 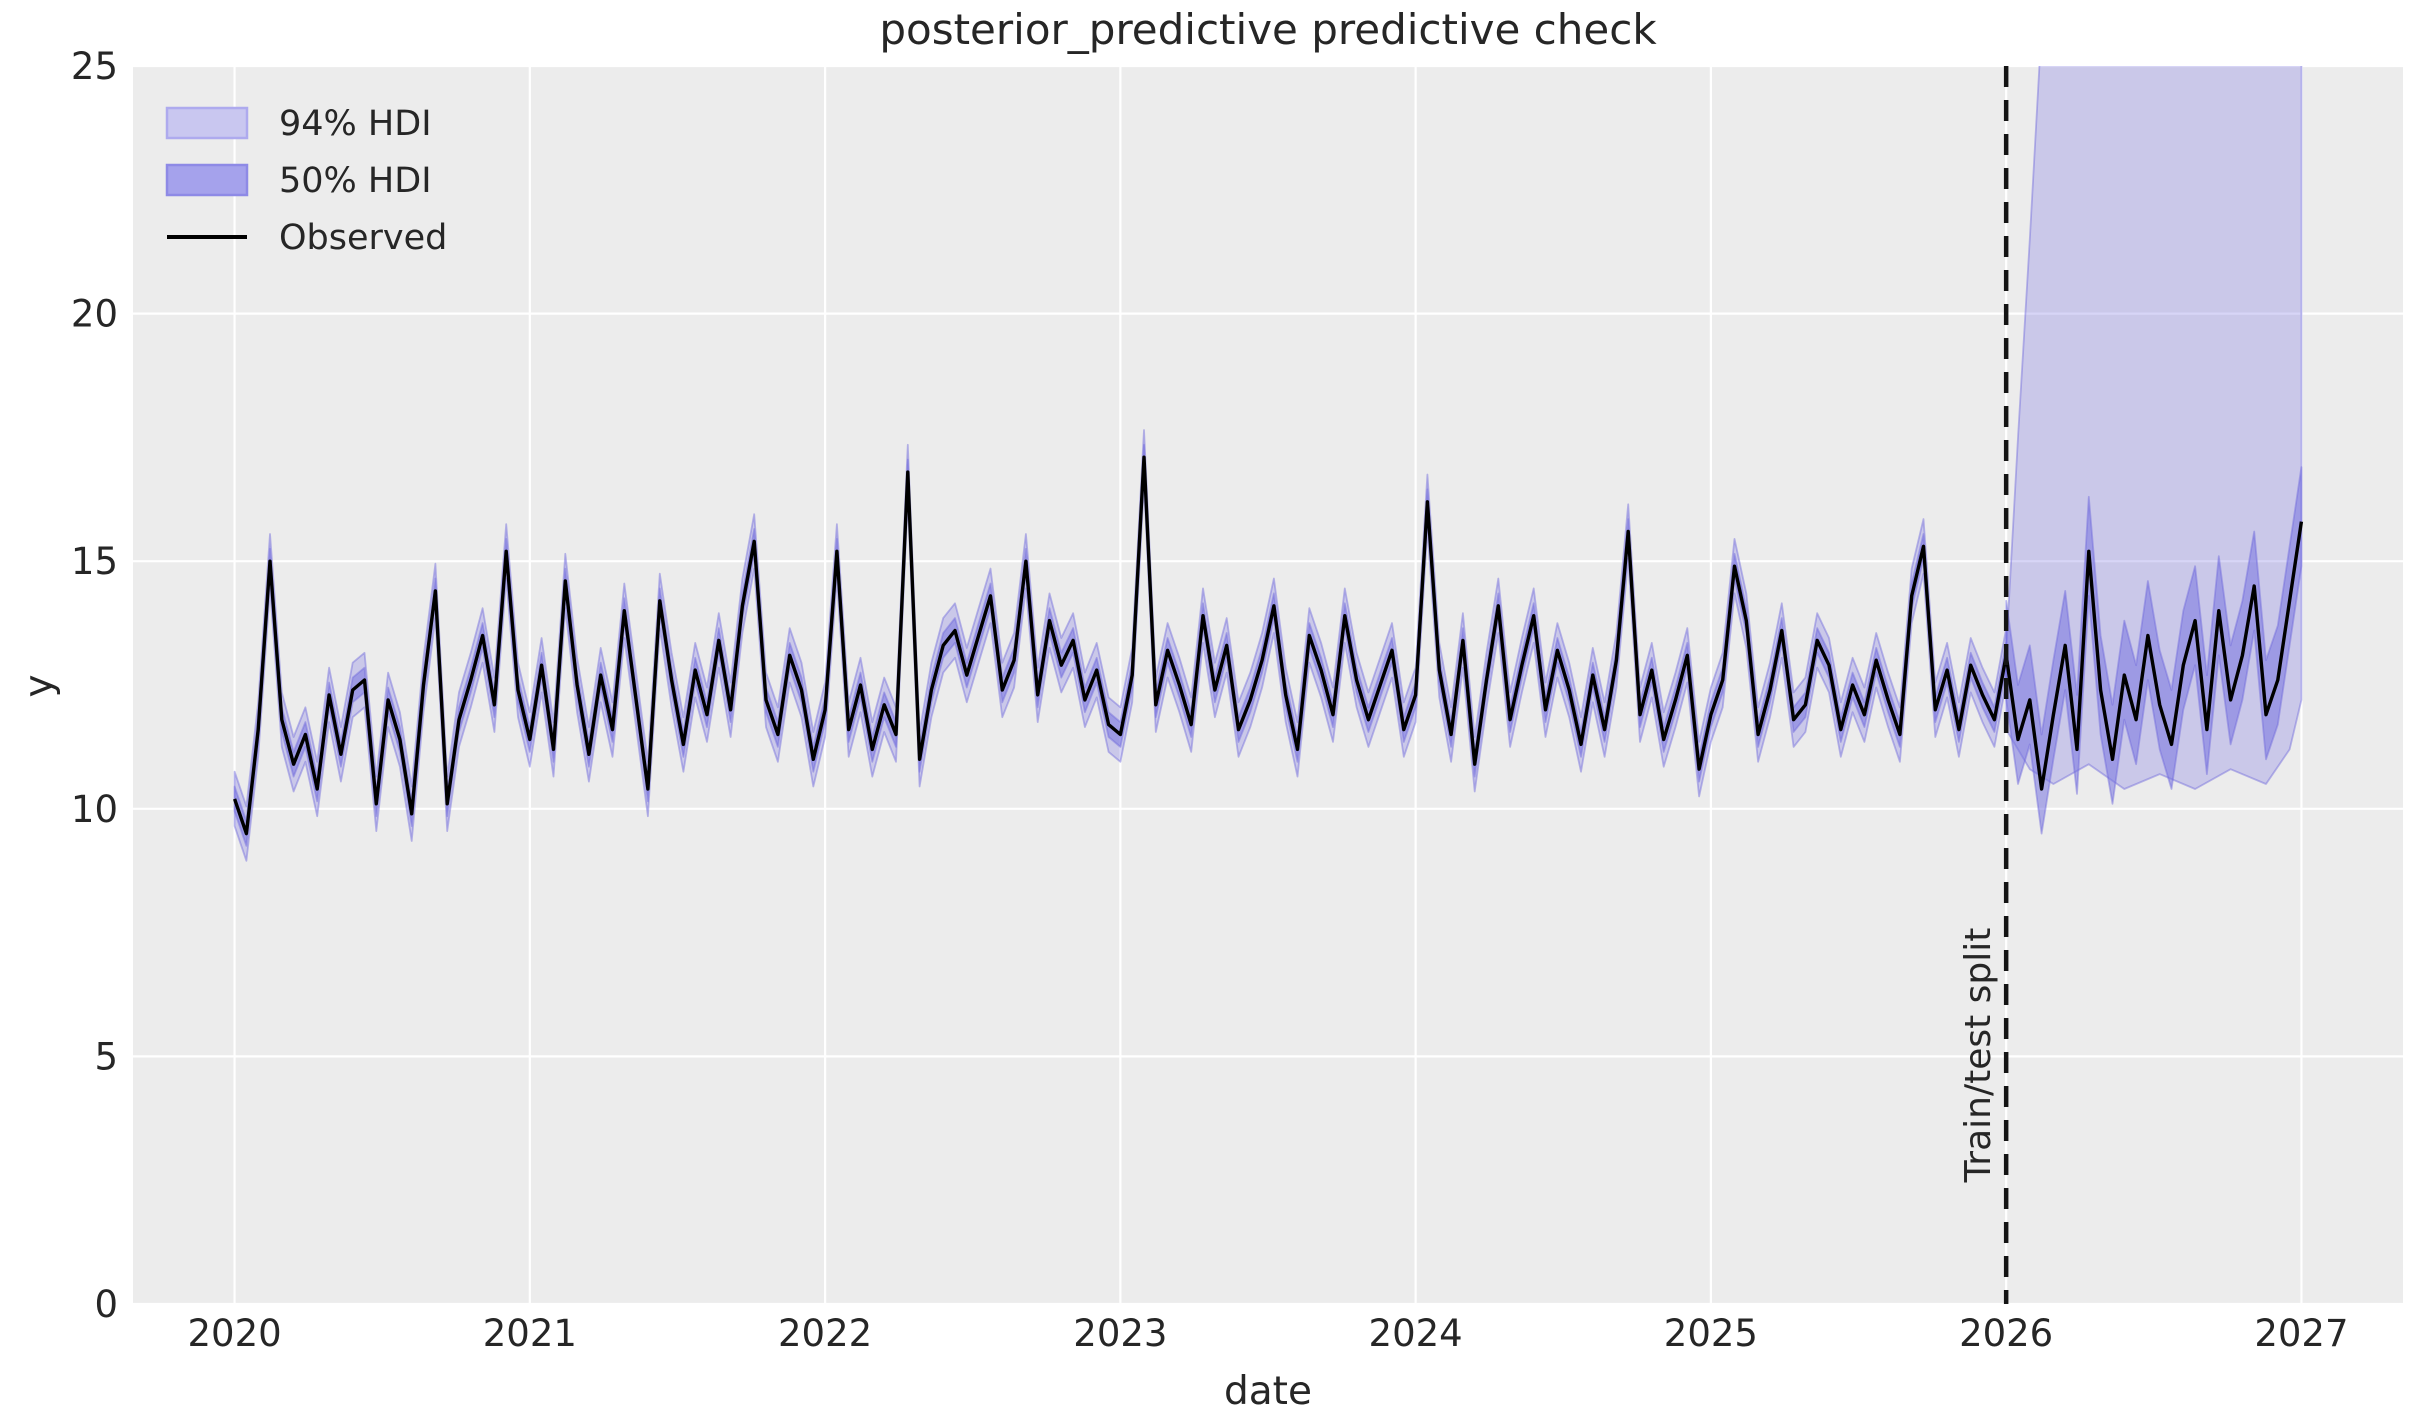 I want to click on x-tick-label: 2026, so click(x=2006, y=1333).